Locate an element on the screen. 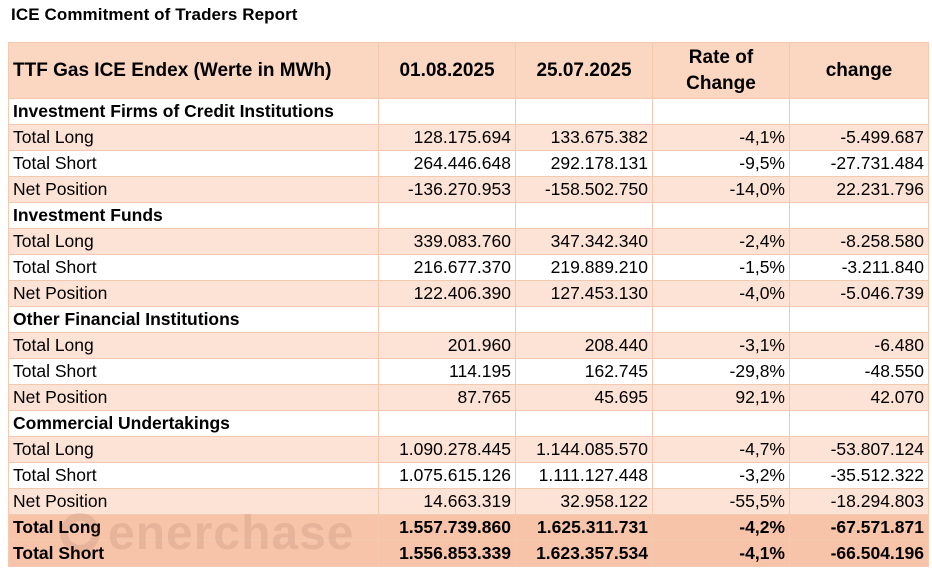  value-current: 1.090.278.445 is located at coordinates (447, 449).